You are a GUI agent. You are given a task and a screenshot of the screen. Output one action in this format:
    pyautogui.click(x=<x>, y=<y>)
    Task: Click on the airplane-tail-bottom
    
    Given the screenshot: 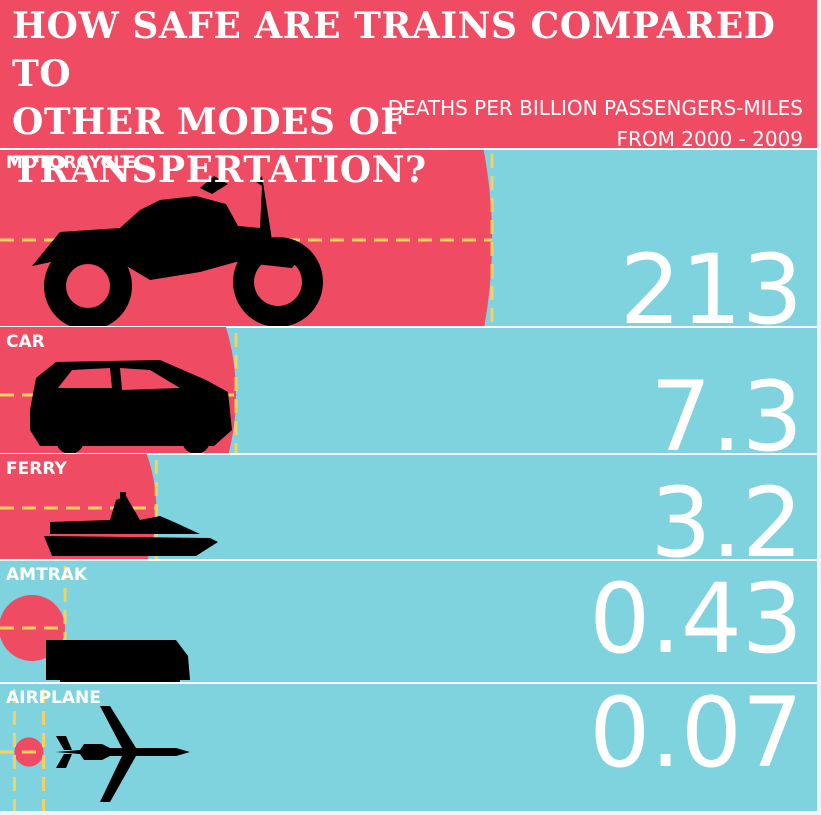 What is the action you would take?
    pyautogui.click(x=64, y=761)
    